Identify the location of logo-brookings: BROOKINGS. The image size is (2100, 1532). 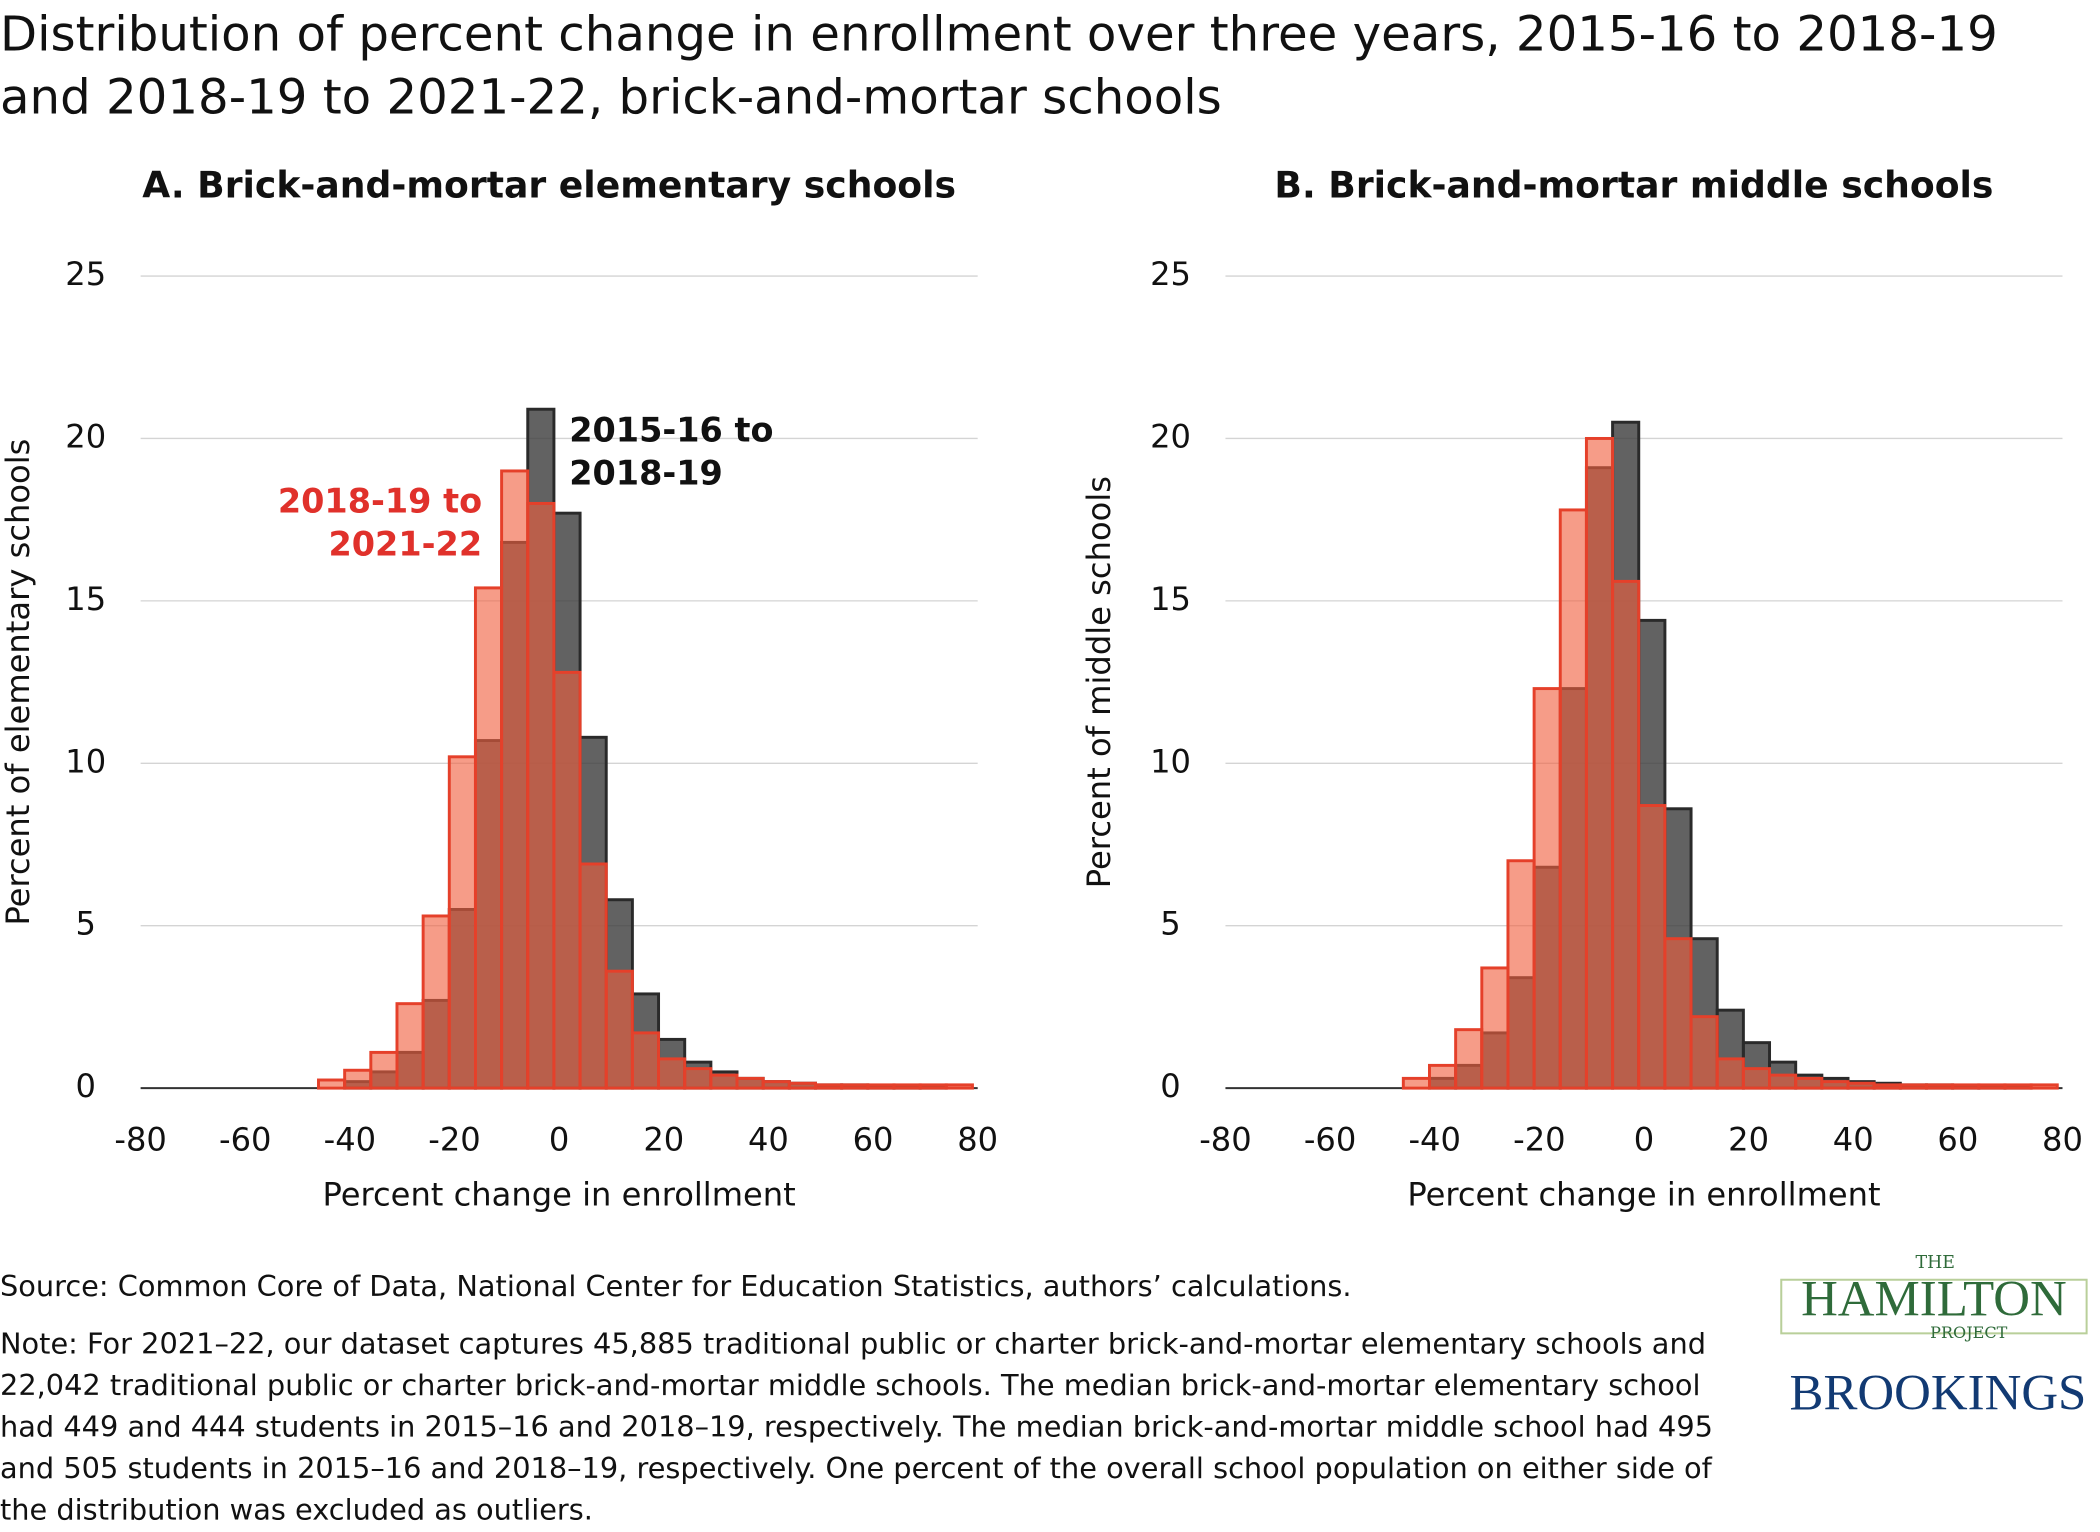
(1938, 1393).